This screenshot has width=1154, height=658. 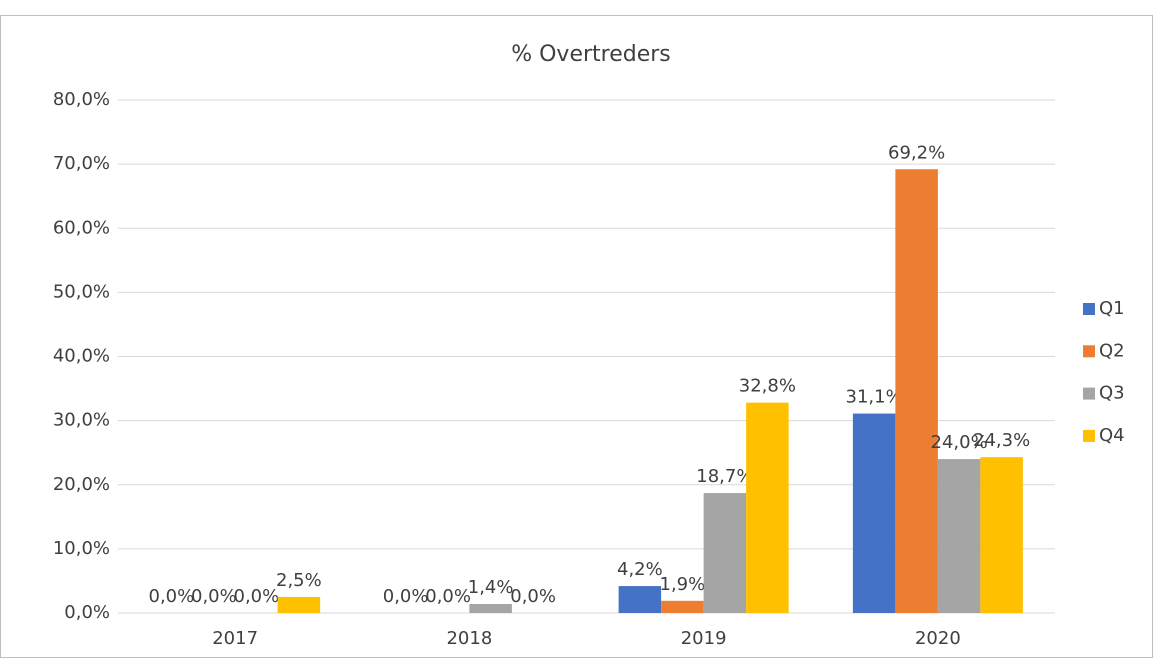 What do you see at coordinates (1001, 440) in the screenshot?
I see `value-label: 24,3%` at bounding box center [1001, 440].